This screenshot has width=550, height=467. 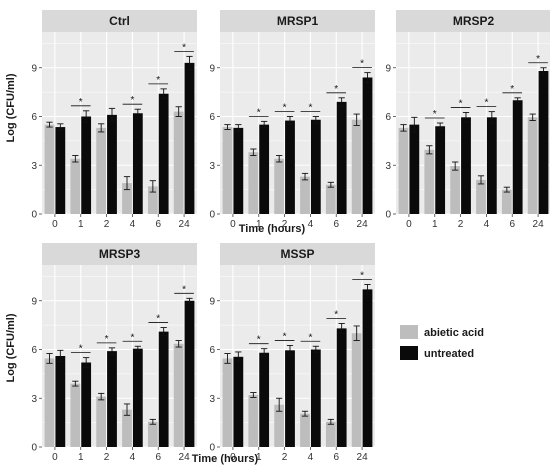 I want to click on legend-swatch-untreated, so click(x=409, y=353).